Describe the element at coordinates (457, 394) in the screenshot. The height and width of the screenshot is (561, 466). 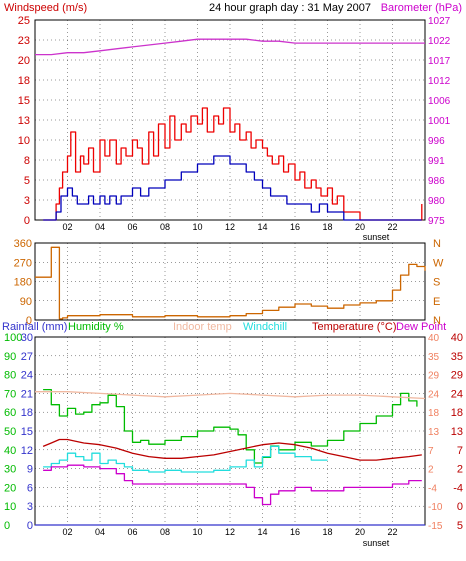
I see `temperature-tick-right: 24` at that location.